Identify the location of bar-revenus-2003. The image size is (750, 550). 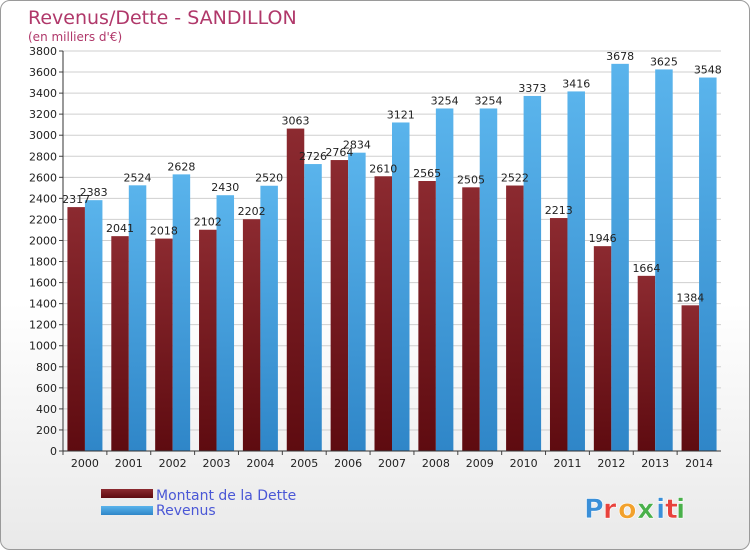
(225, 323).